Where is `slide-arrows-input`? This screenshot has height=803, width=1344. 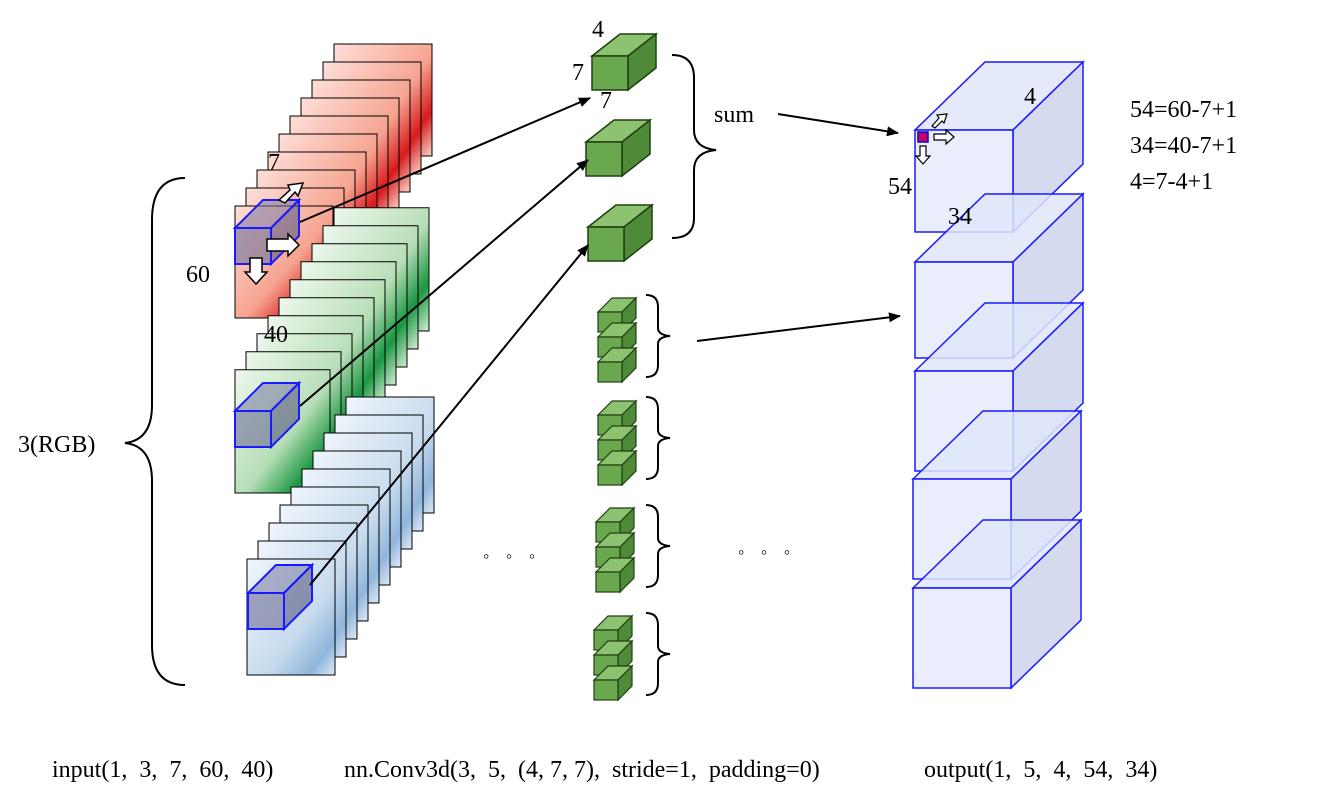 slide-arrows-input is located at coordinates (274, 234).